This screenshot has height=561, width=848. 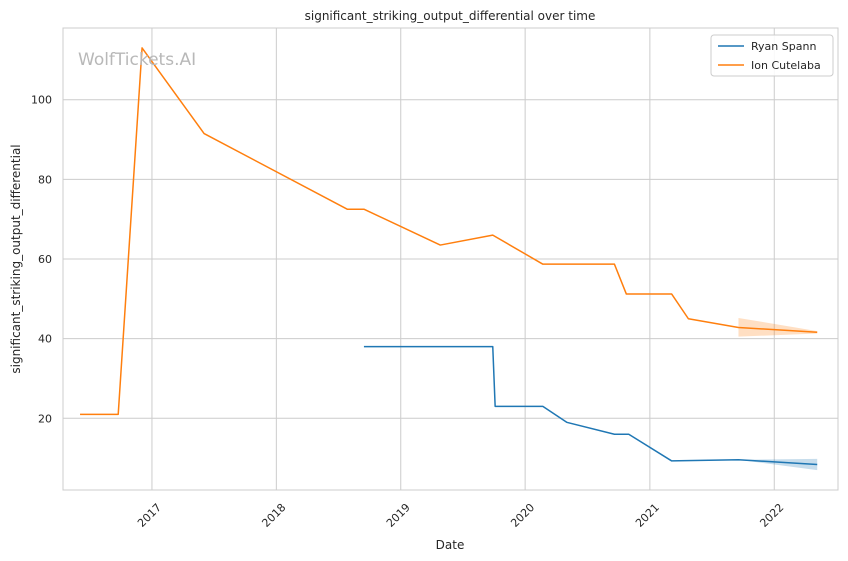 I want to click on legend-entry: Ryan Spann, so click(x=783, y=46).